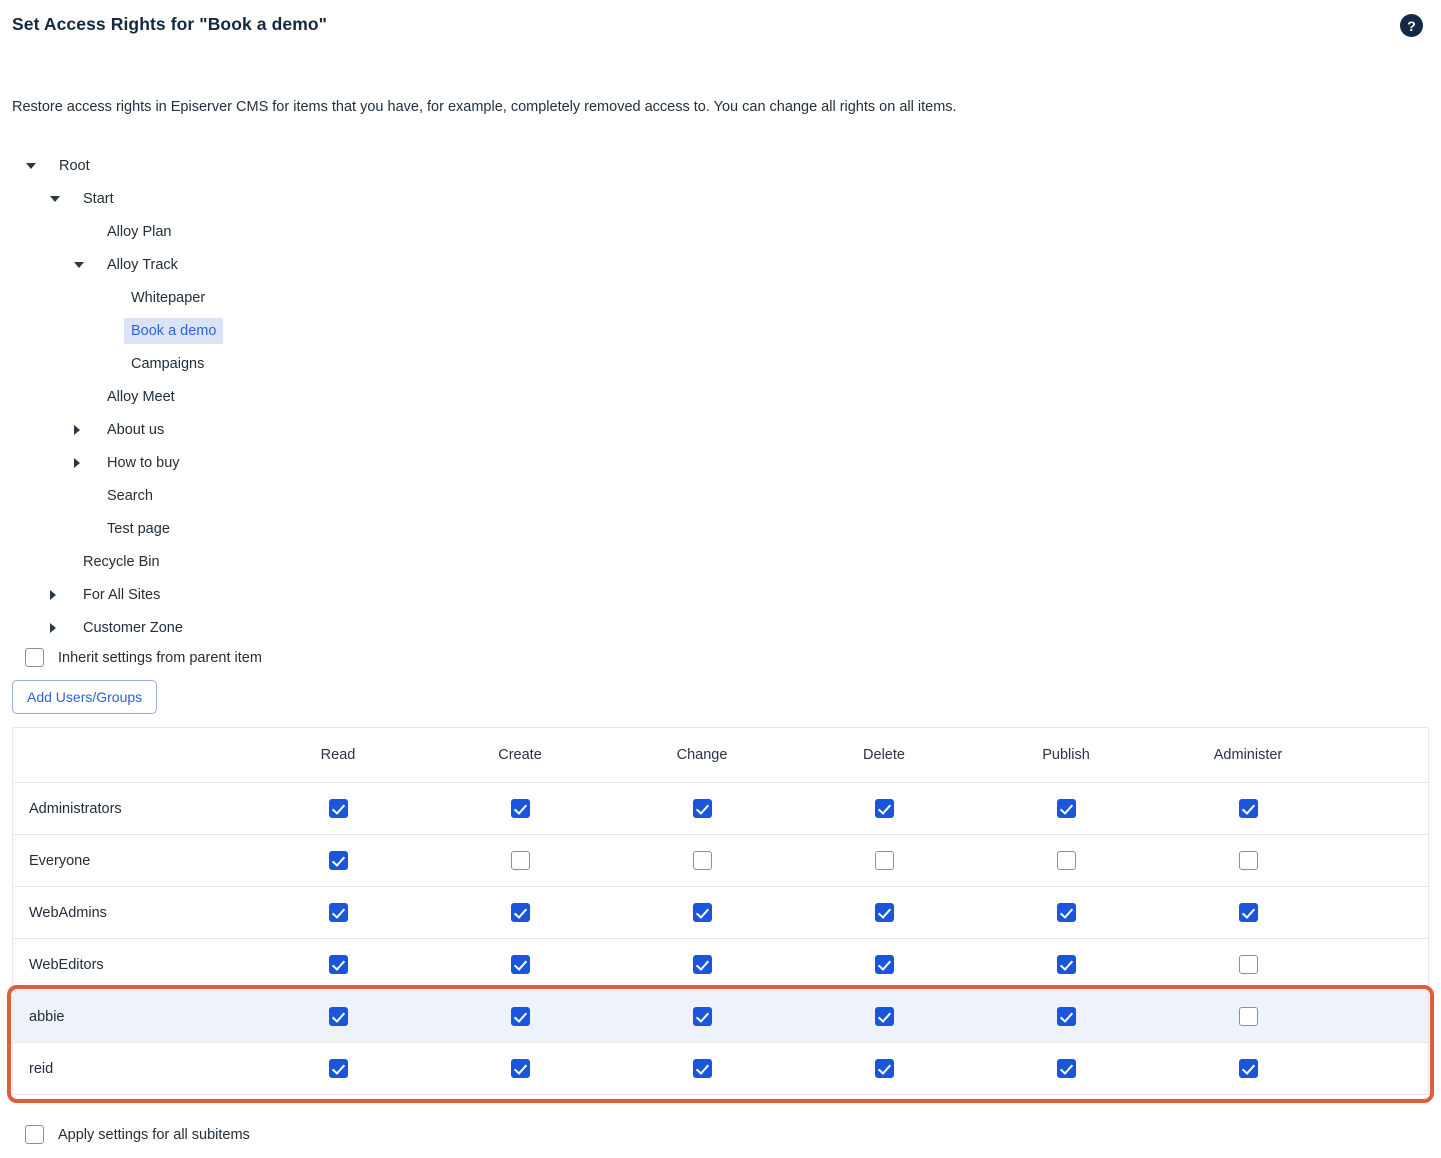 This screenshot has width=1441, height=1158. What do you see at coordinates (130, 495) in the screenshot?
I see `tree-item-label: Search` at bounding box center [130, 495].